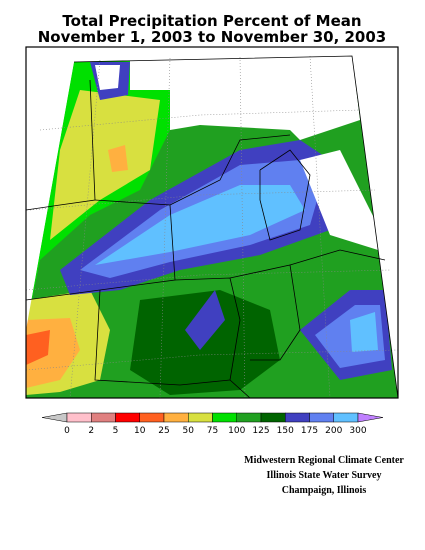 The image size is (425, 550). Describe the element at coordinates (91, 431) in the screenshot. I see `legend-label: 2` at that location.